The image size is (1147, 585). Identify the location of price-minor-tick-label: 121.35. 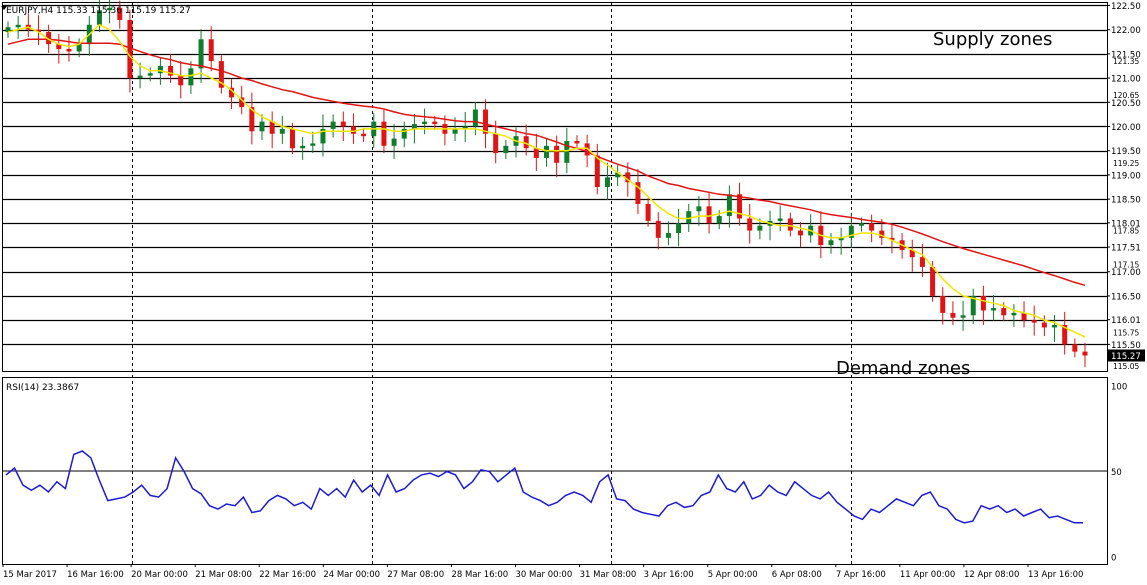
(1126, 61).